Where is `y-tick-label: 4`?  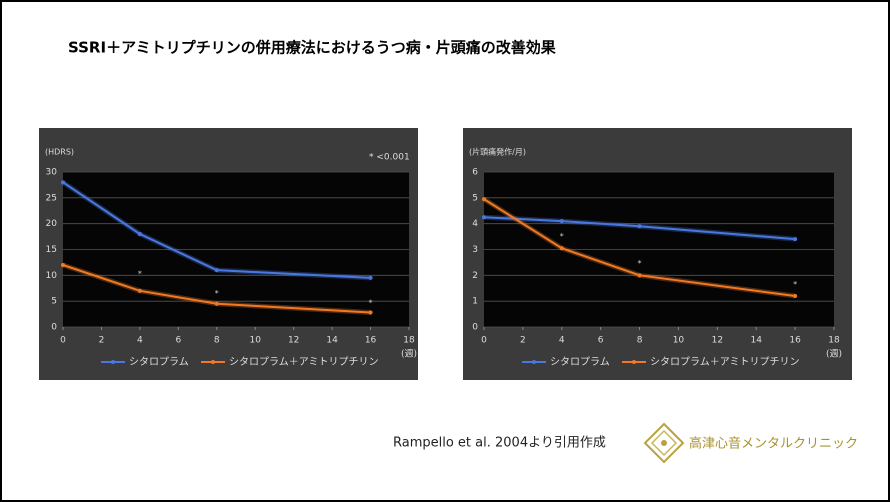
y-tick-label: 4 is located at coordinates (475, 224).